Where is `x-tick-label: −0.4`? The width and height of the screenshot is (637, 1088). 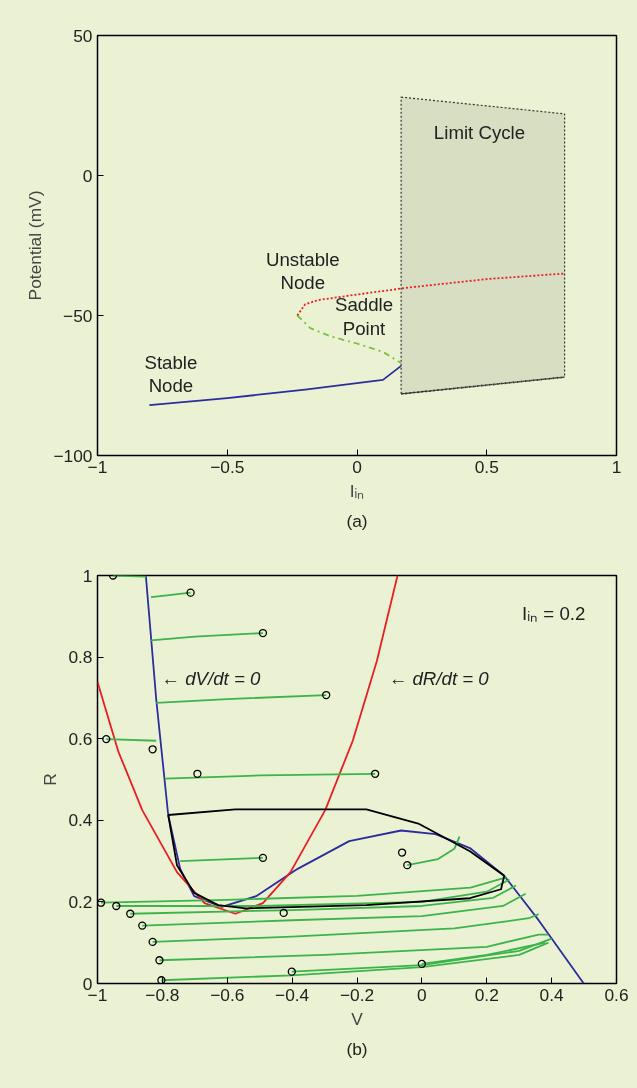
x-tick-label: −0.4 is located at coordinates (292, 994).